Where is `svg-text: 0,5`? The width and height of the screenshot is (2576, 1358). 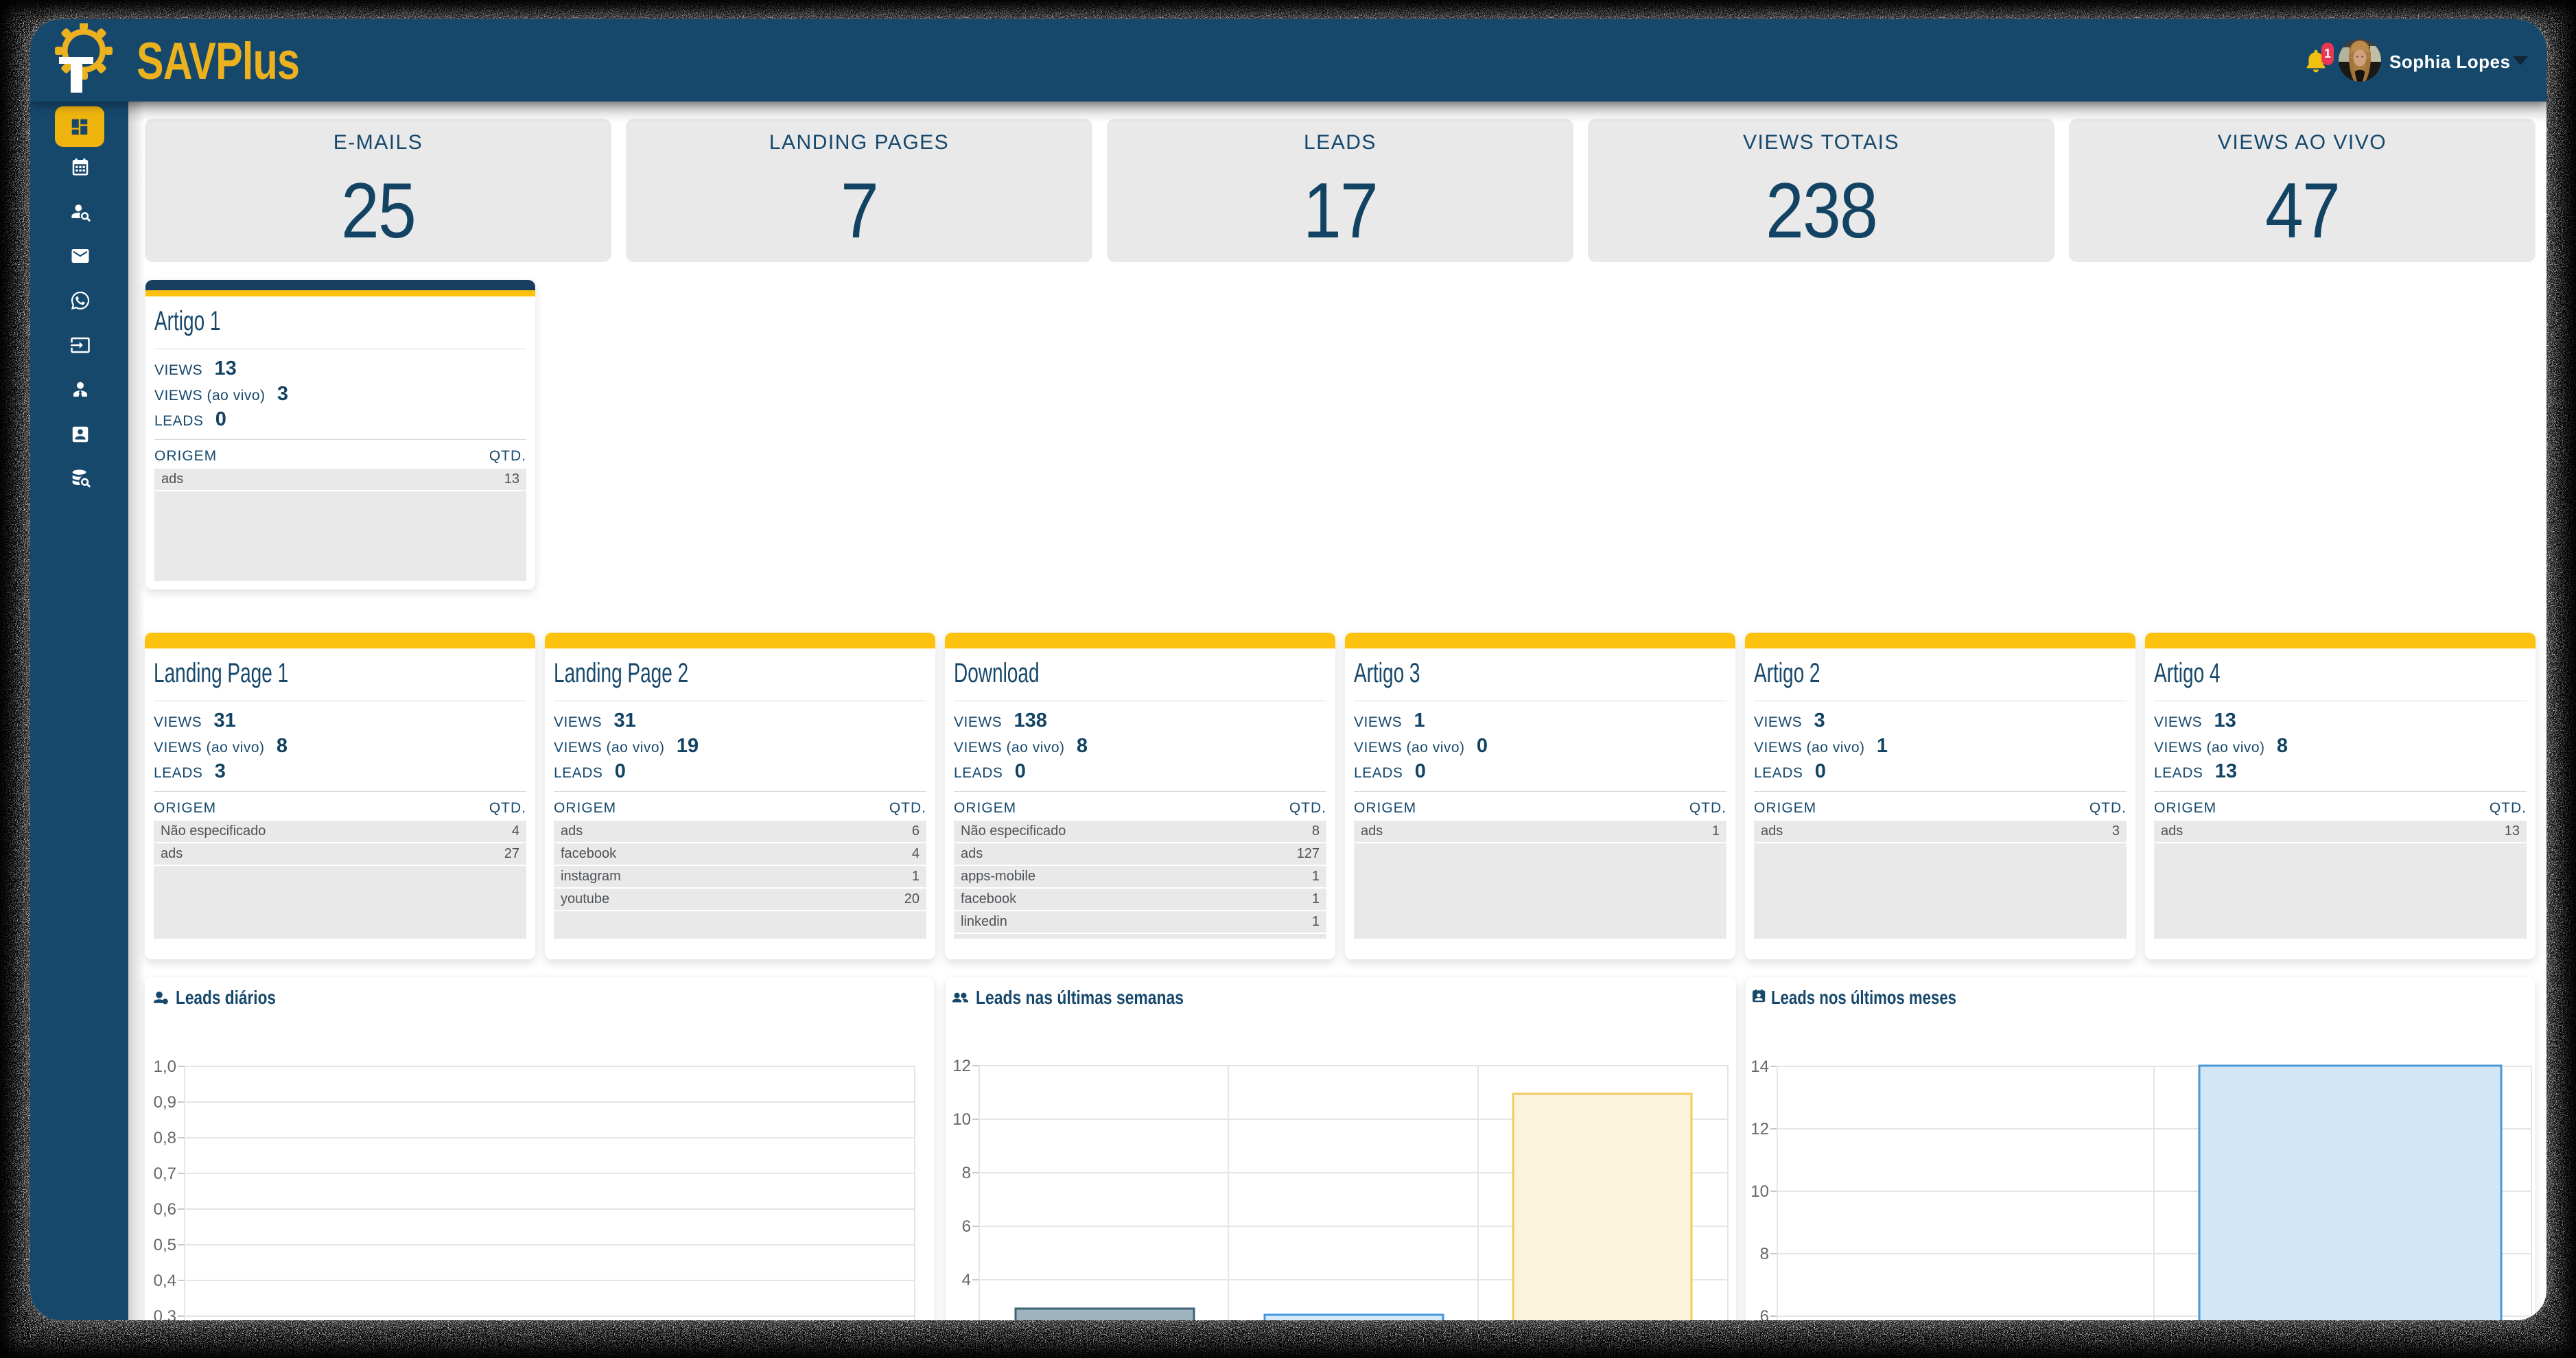 svg-text: 0,5 is located at coordinates (165, 1245).